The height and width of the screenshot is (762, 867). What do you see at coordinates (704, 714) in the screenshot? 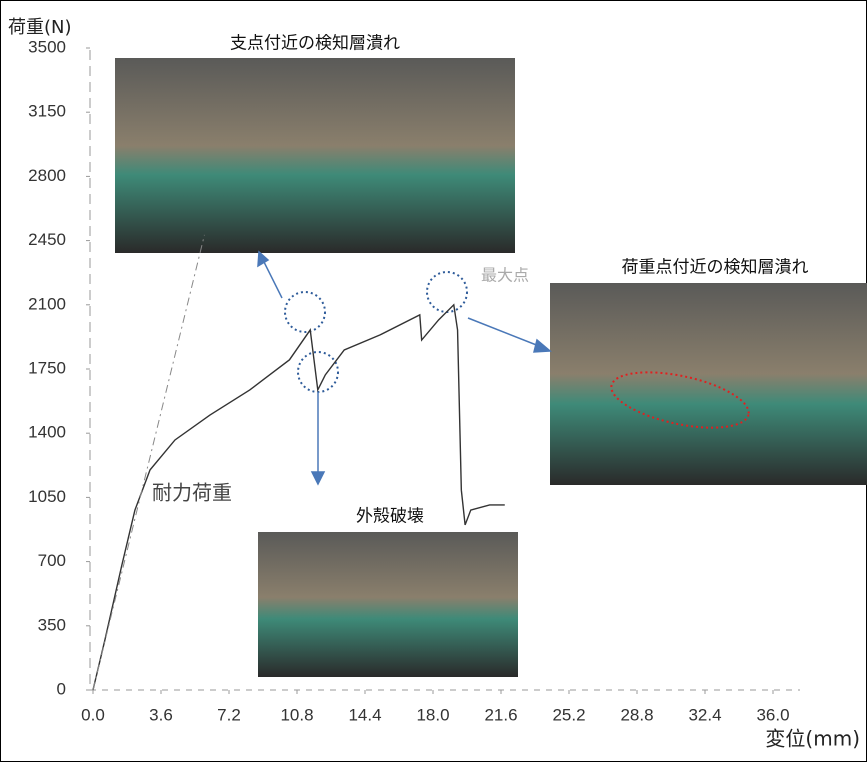
I see `x-tick-label: 32.4` at bounding box center [704, 714].